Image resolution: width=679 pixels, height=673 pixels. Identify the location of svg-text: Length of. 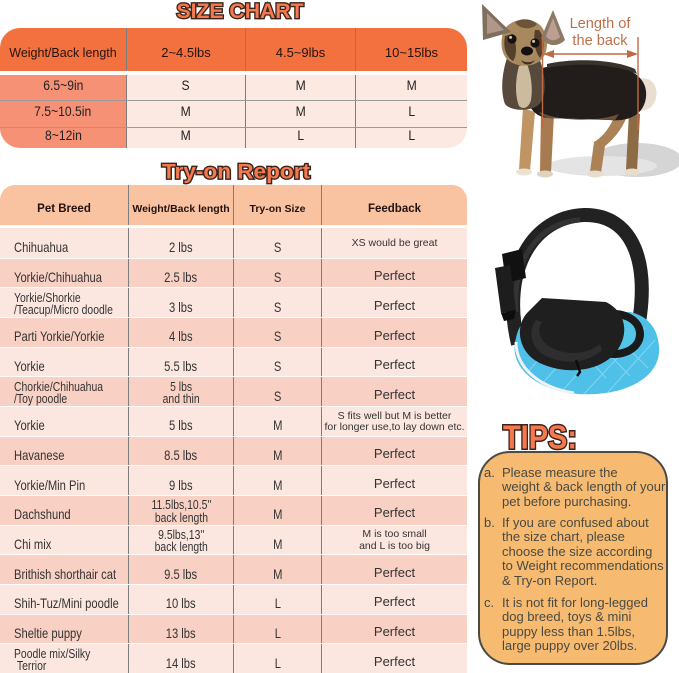
(601, 24).